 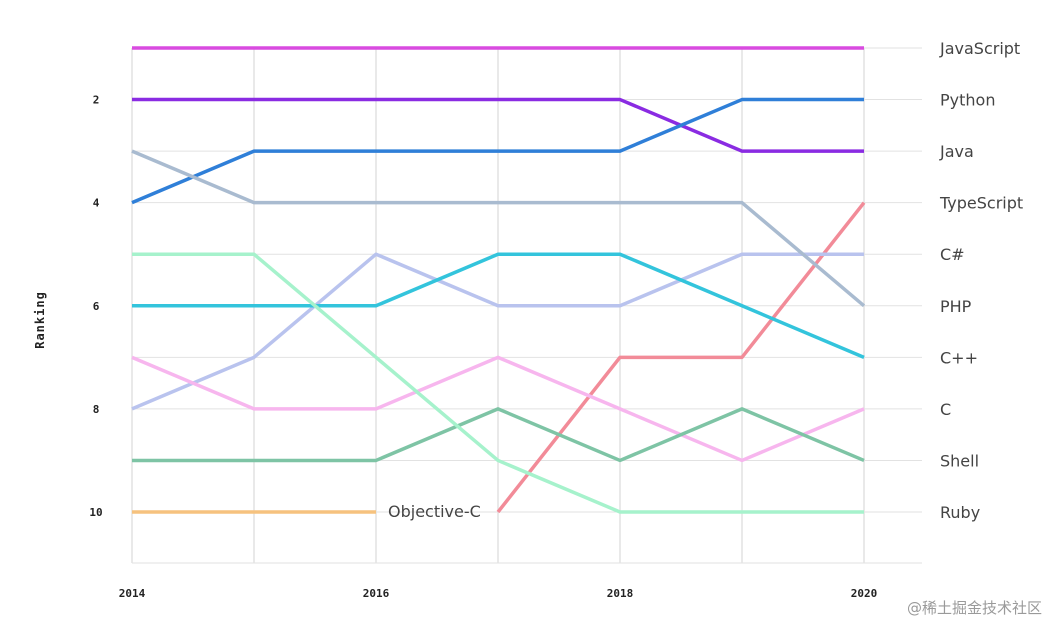 What do you see at coordinates (95, 512) in the screenshot?
I see `y-tick-label: 10` at bounding box center [95, 512].